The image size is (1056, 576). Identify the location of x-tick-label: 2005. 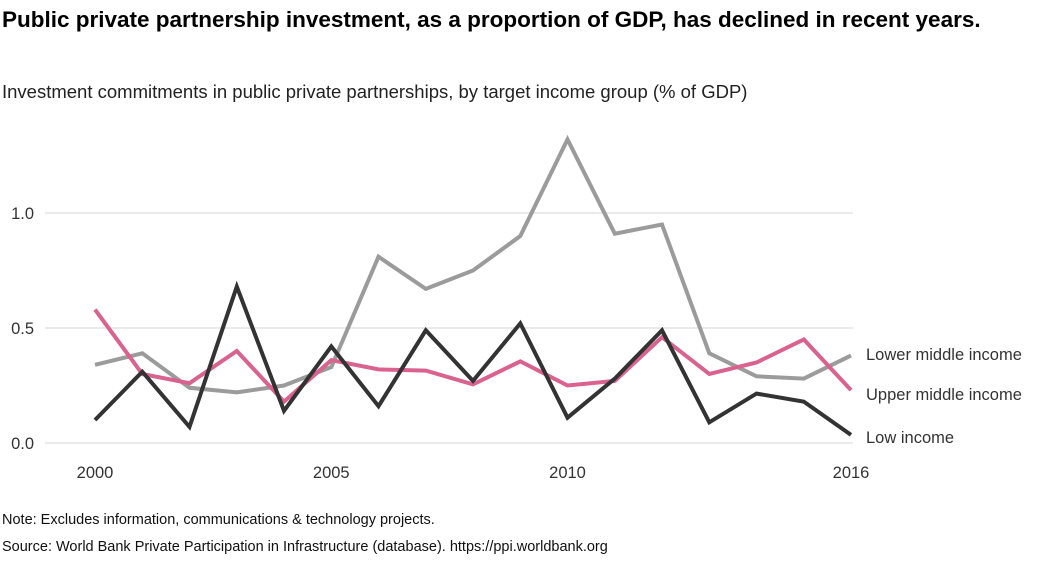
(331, 473).